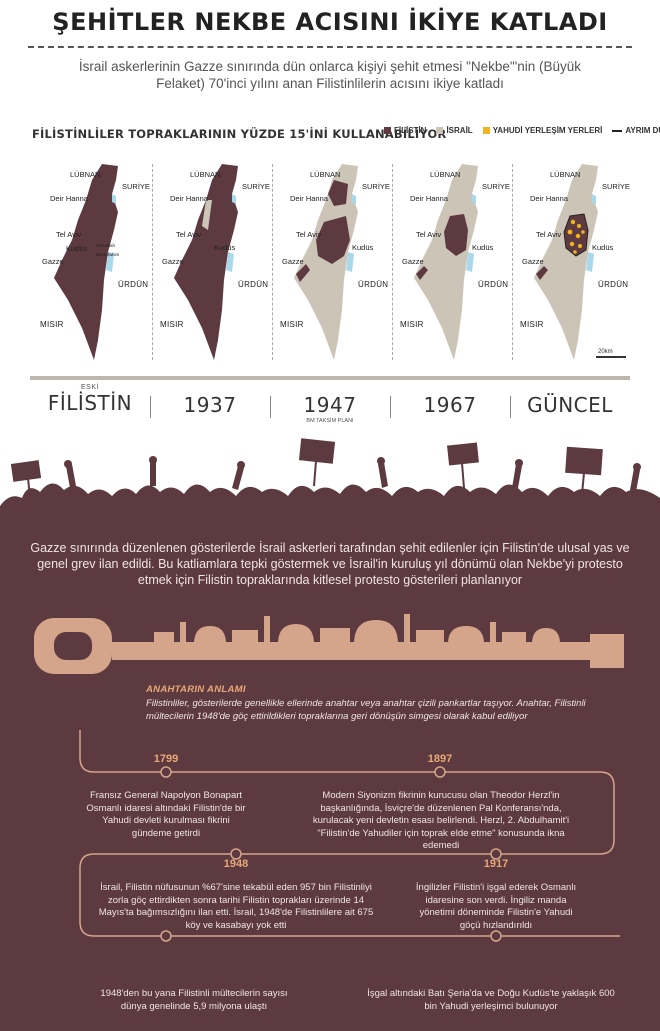  I want to click on page-title: ŞEHİTLER NEKBE ACISINI İKİYE KATLADI, so click(330, 22).